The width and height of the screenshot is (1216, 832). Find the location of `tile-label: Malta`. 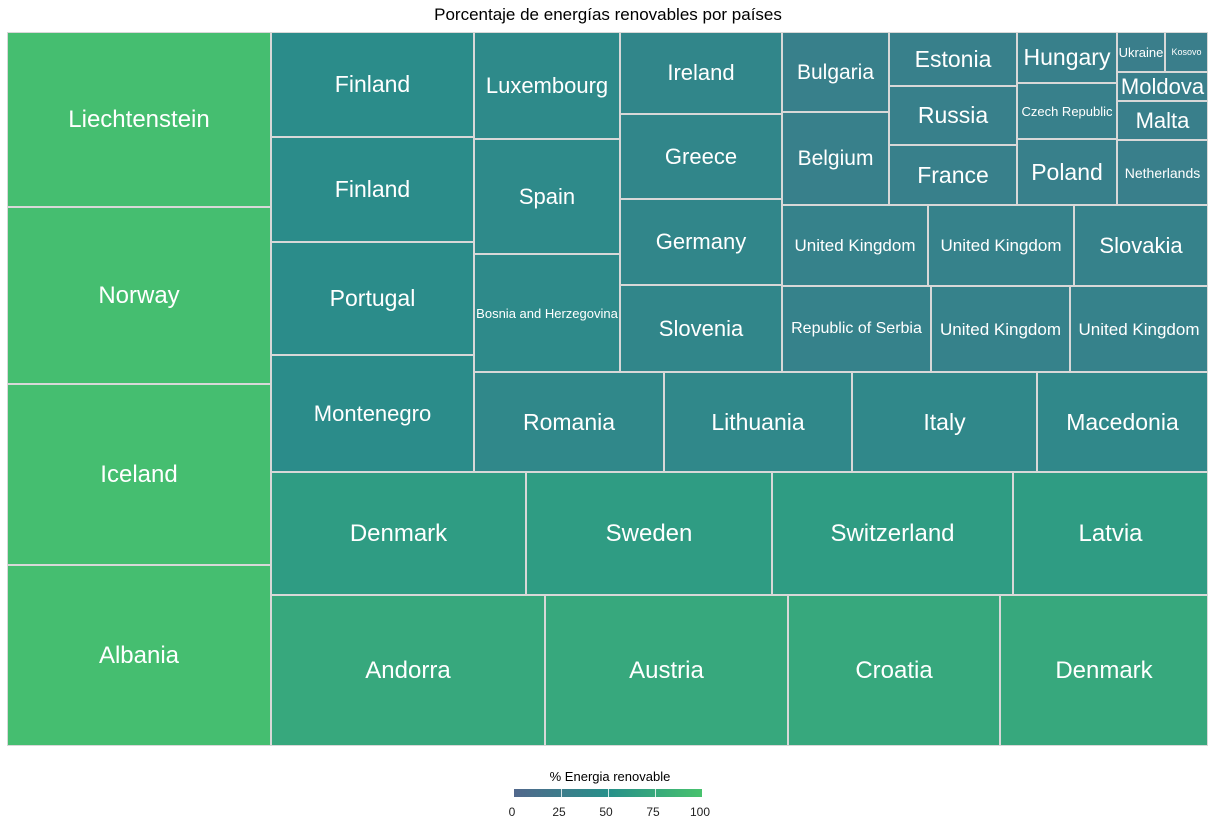

tile-label: Malta is located at coordinates (1162, 120).